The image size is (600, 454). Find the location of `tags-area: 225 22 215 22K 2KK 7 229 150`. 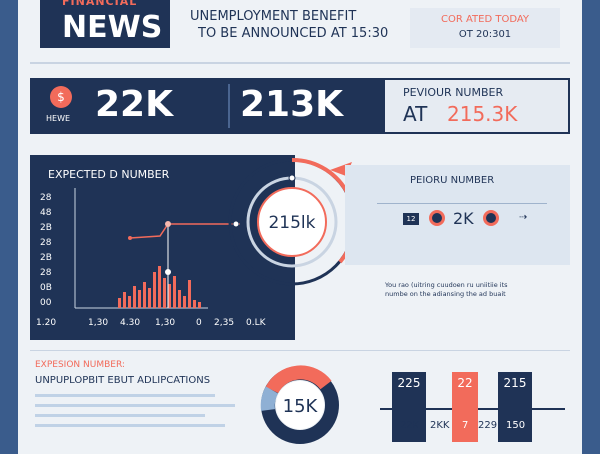

tags-area: 225 22 215 22K 2KK 7 229 150 is located at coordinates (472, 403).